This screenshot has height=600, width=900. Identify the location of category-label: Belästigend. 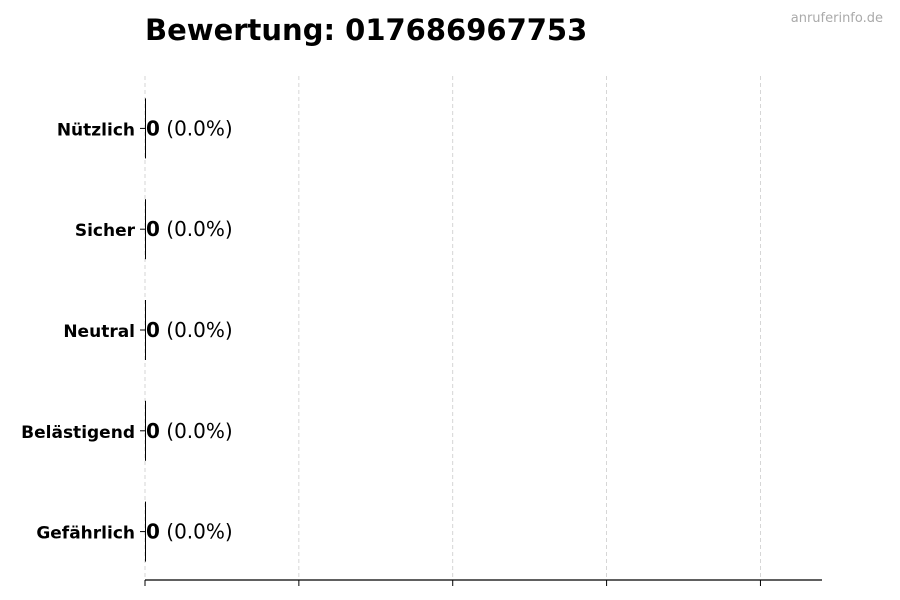
(78, 433).